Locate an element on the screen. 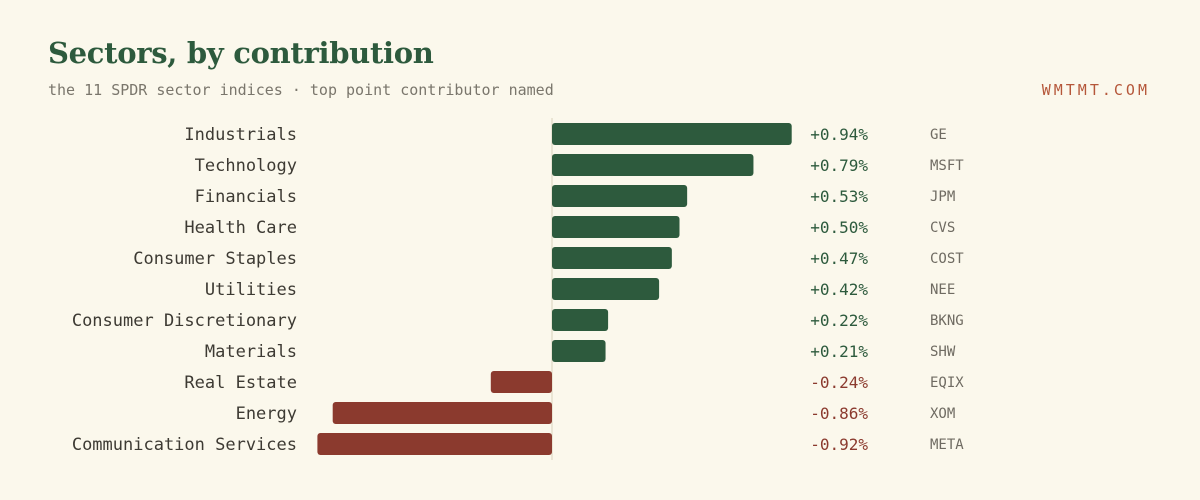 The height and width of the screenshot is (500, 1200). chart-row: Consumer Staples +0.47% COST is located at coordinates (548, 258).